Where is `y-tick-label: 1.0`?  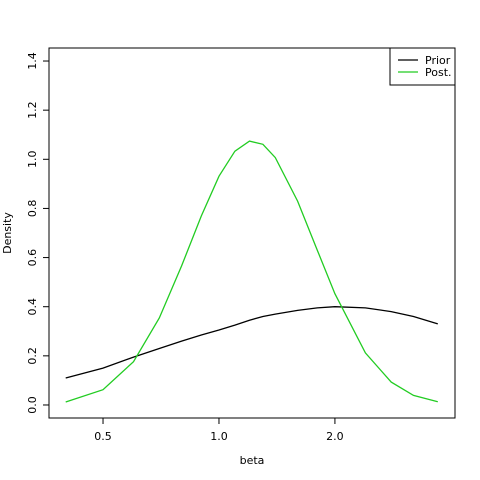 y-tick-label: 1.0 is located at coordinates (32, 160).